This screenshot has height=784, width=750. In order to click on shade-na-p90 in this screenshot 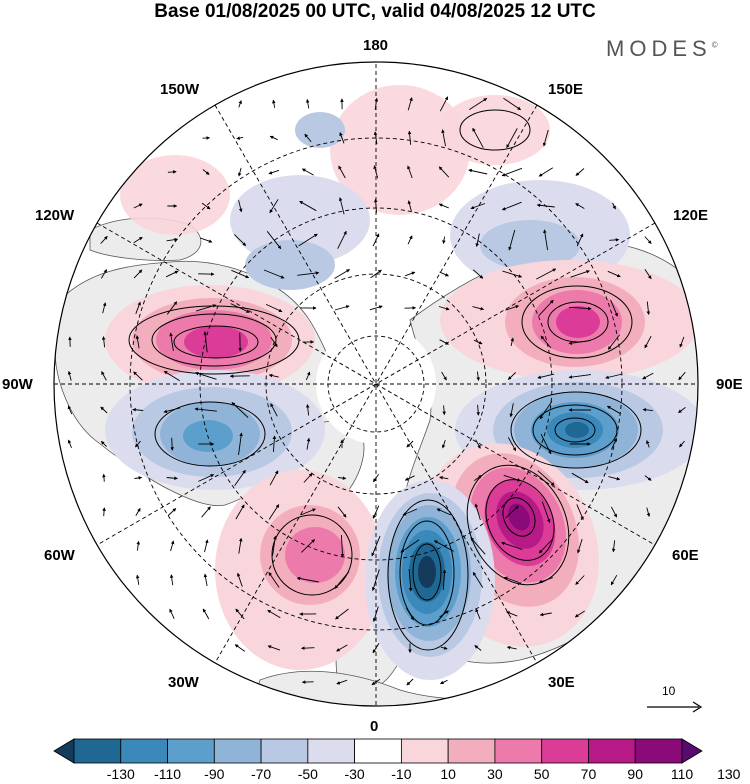, I will do `click(216, 342)`.